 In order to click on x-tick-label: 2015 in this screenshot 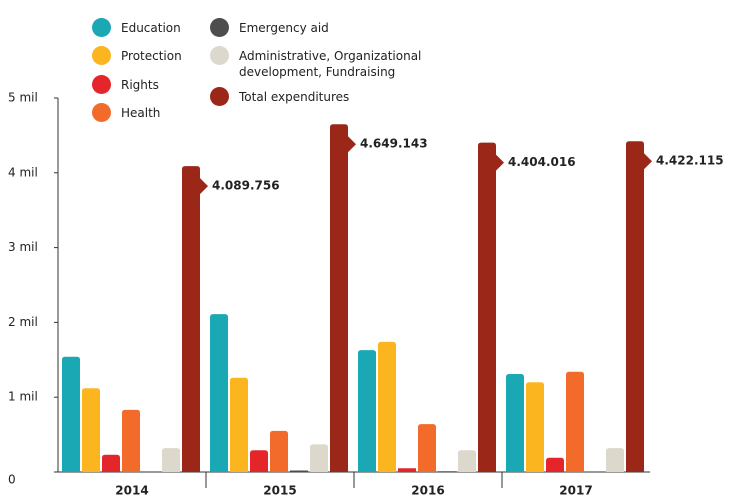, I will do `click(279, 491)`.